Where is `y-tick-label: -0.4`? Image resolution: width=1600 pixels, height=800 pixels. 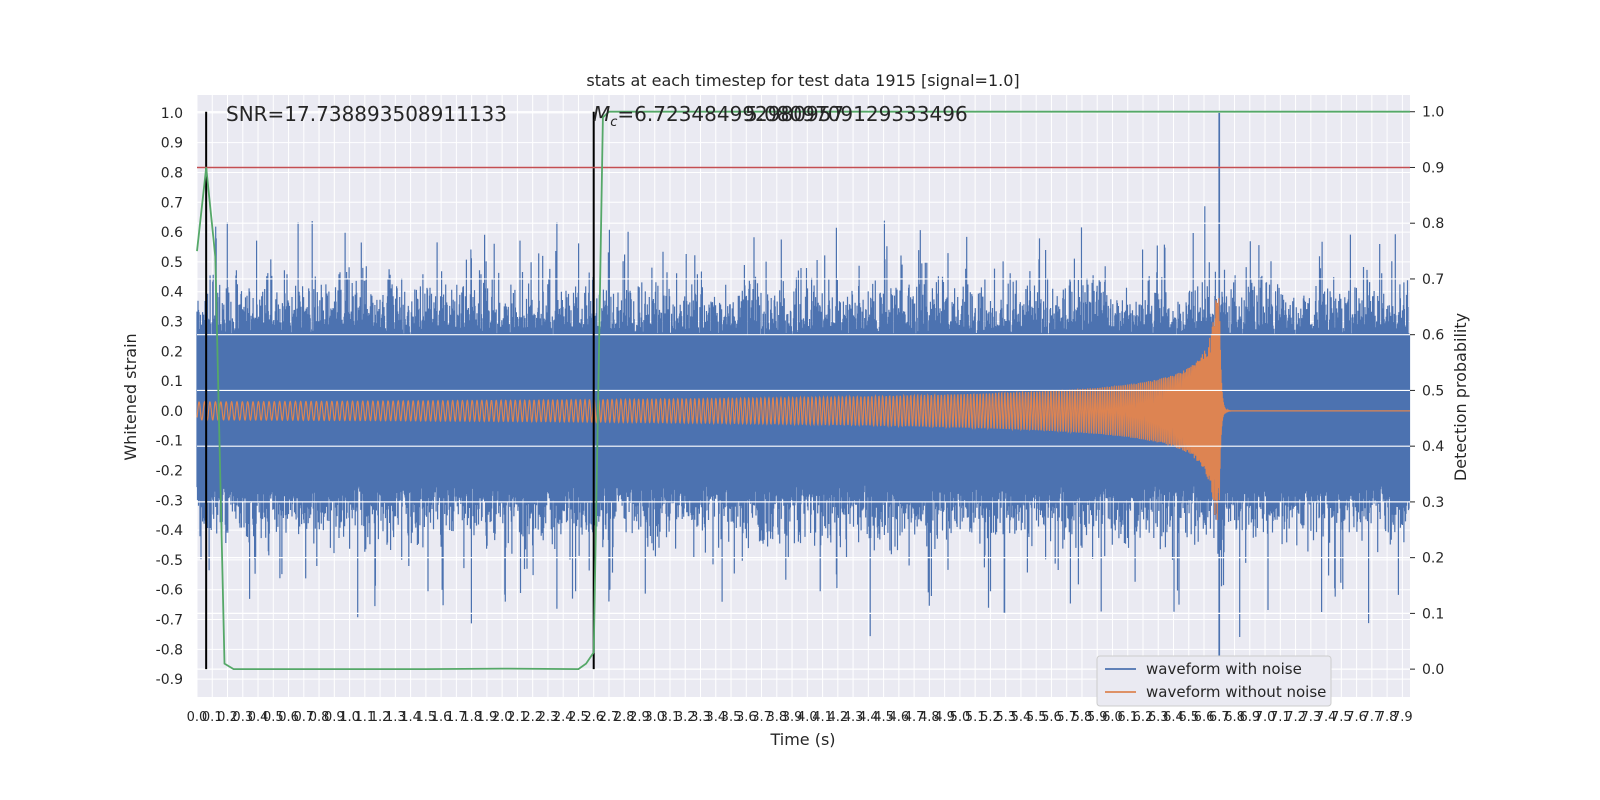
y-tick-label: -0.4 is located at coordinates (169, 531).